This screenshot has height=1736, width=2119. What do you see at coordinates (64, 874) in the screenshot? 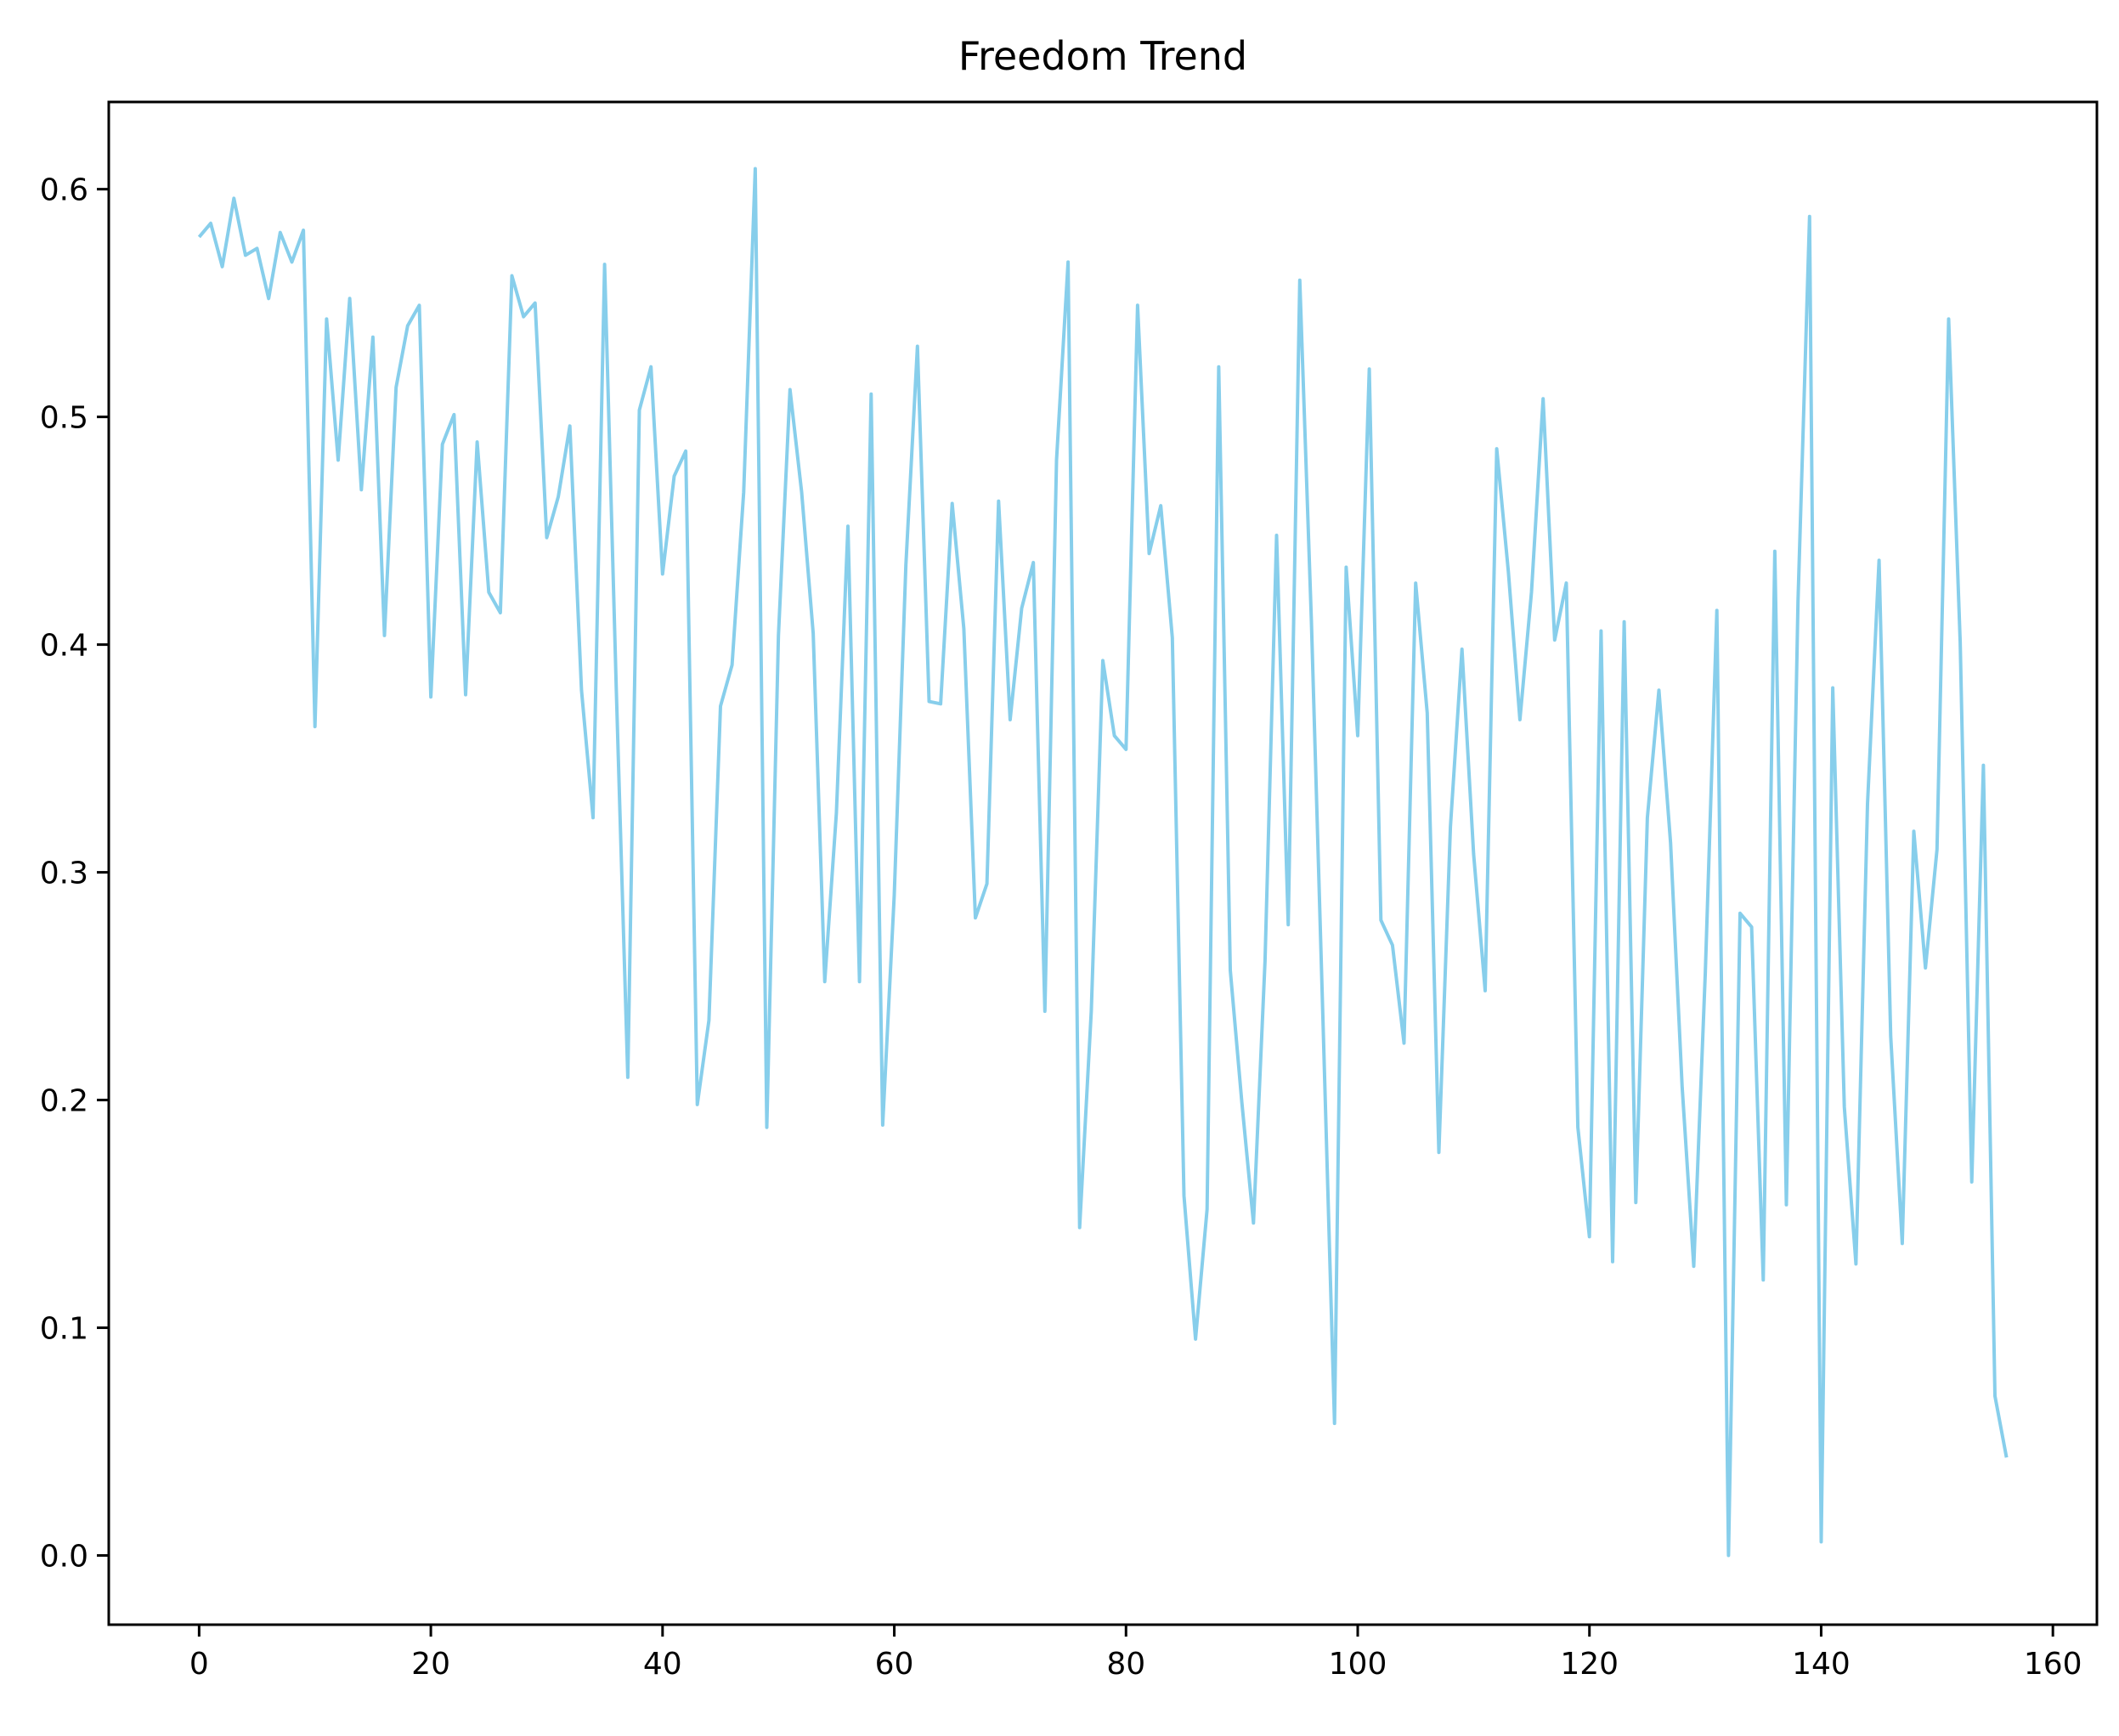
I see `y-tick-label: 0.3` at bounding box center [64, 874].